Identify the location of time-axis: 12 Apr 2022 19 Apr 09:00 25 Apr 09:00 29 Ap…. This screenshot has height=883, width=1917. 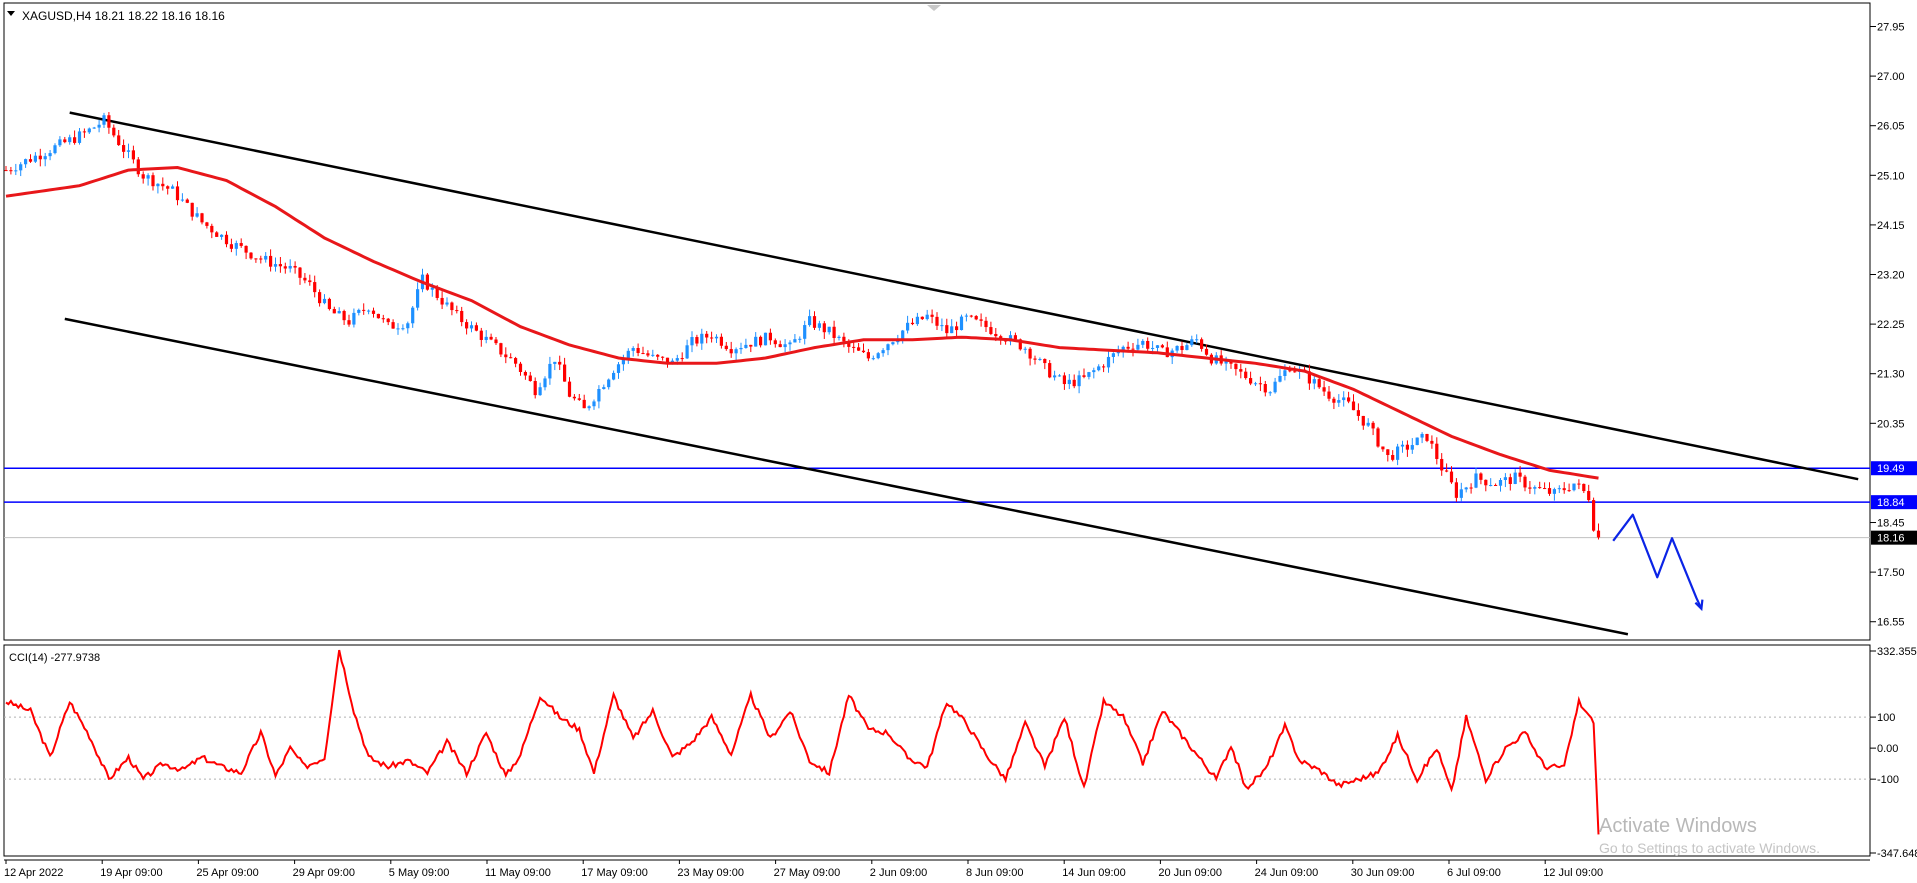
(803, 869).